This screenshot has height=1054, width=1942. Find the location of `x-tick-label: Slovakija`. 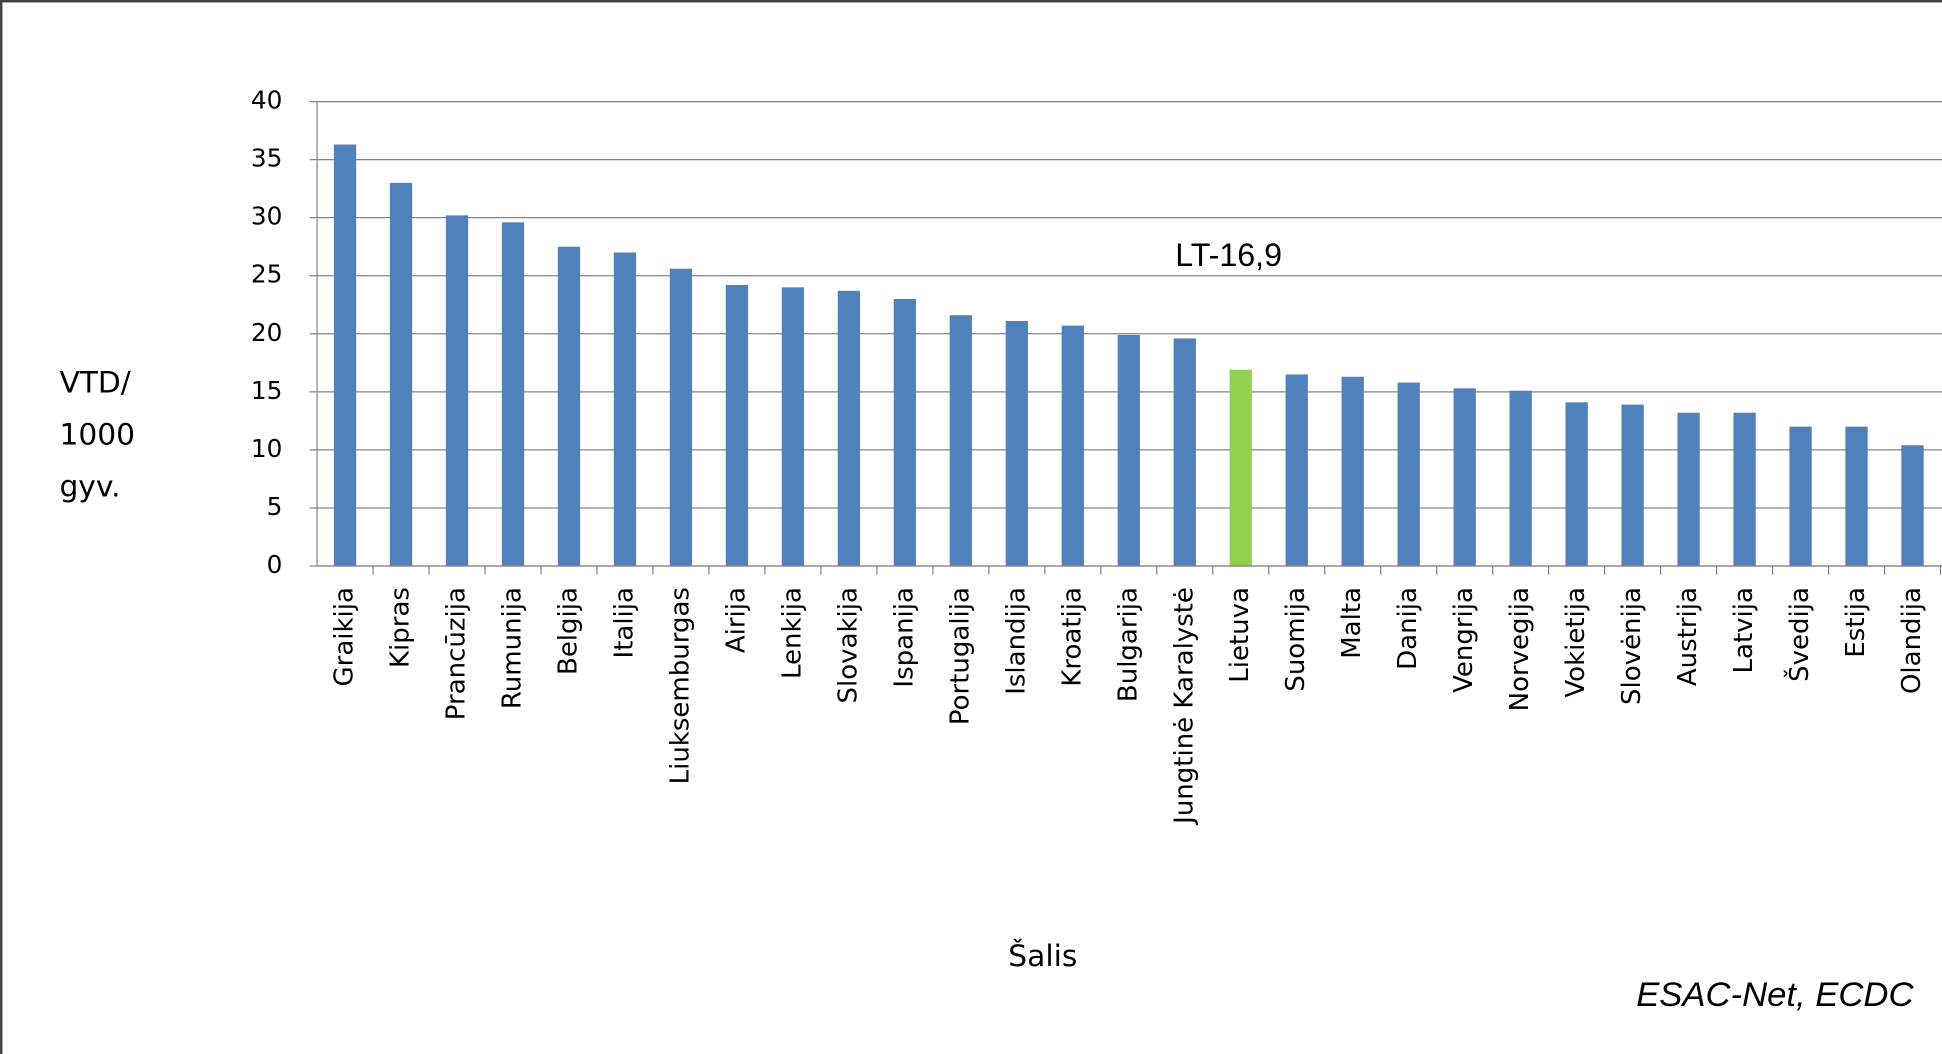

x-tick-label: Slovakija is located at coordinates (848, 645).